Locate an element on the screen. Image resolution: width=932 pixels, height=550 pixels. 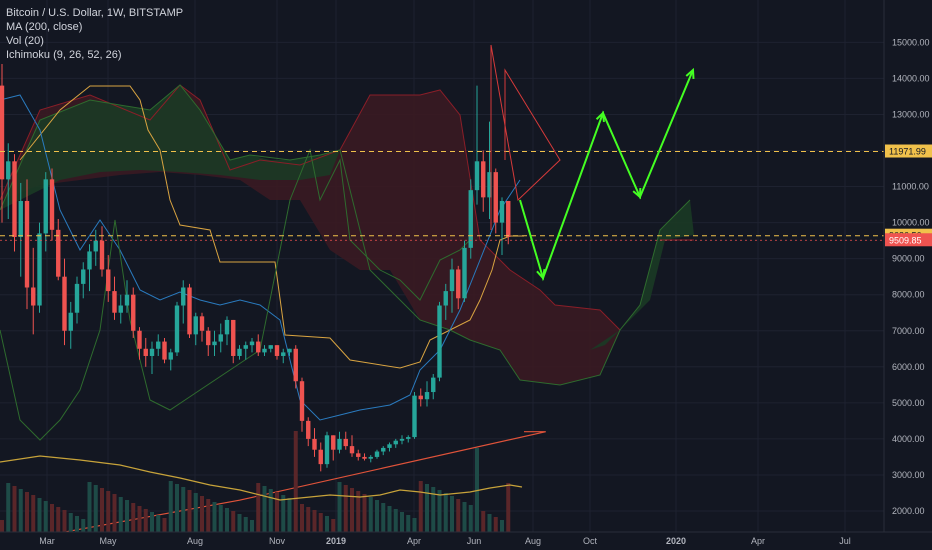
last-price-label: 9509.85 is located at coordinates (905, 240).